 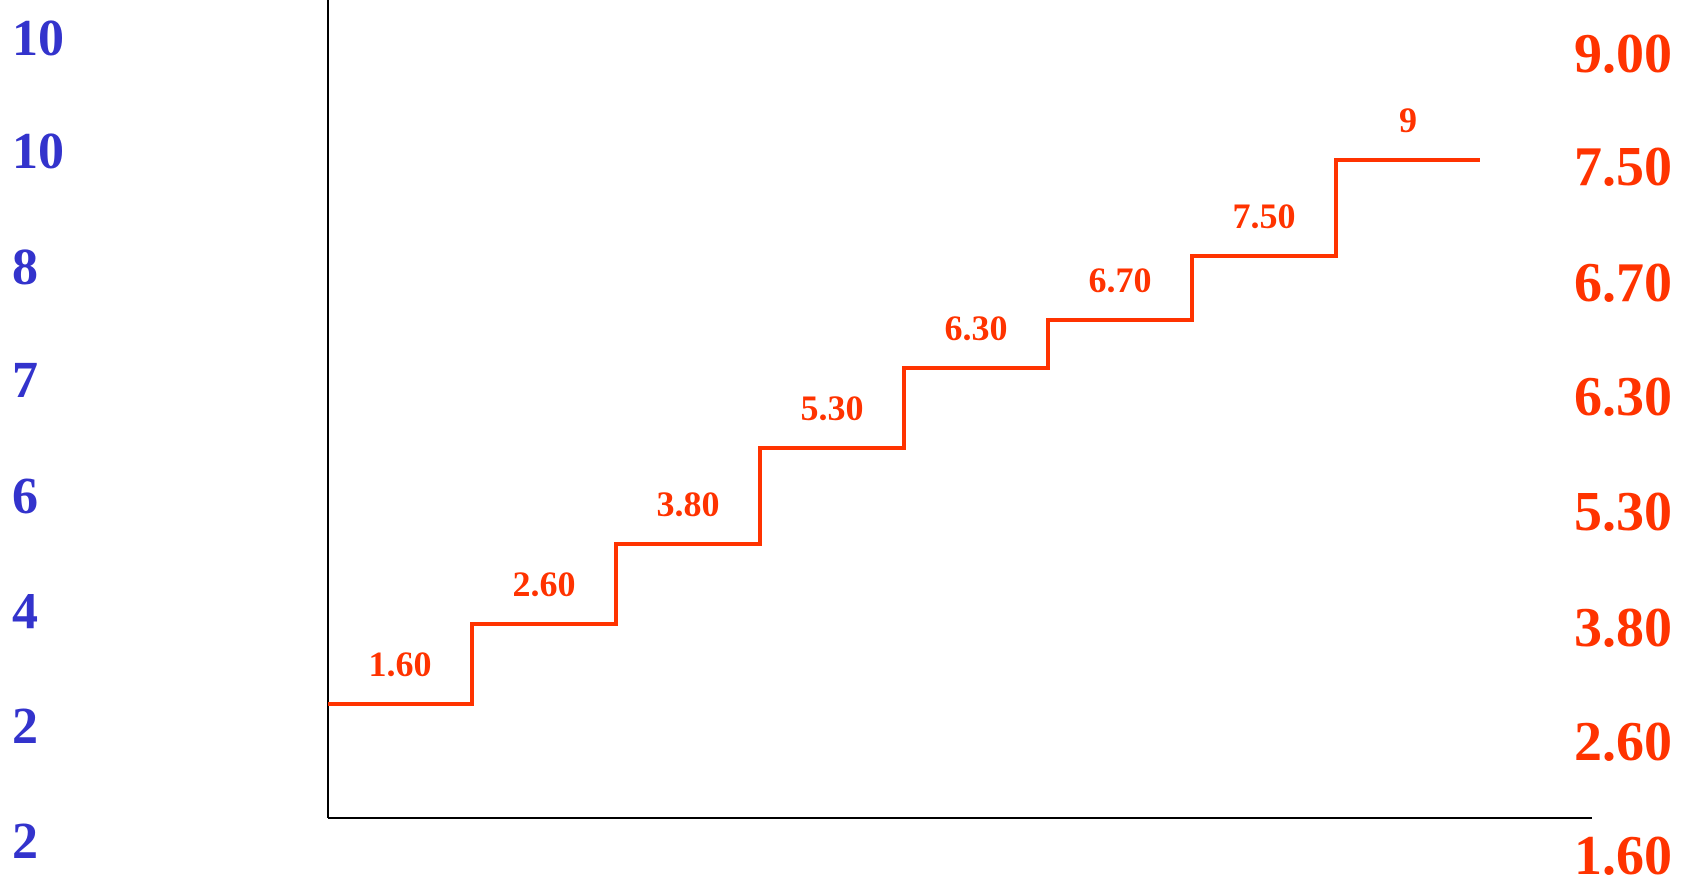 I want to click on right-tick-label: 6.30, so click(x=1623, y=397).